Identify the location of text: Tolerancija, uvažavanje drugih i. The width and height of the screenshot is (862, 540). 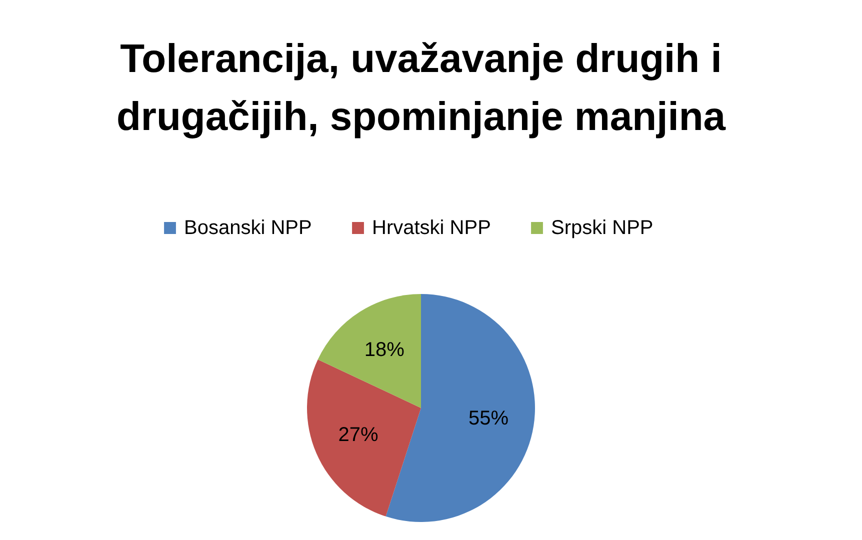
(421, 59).